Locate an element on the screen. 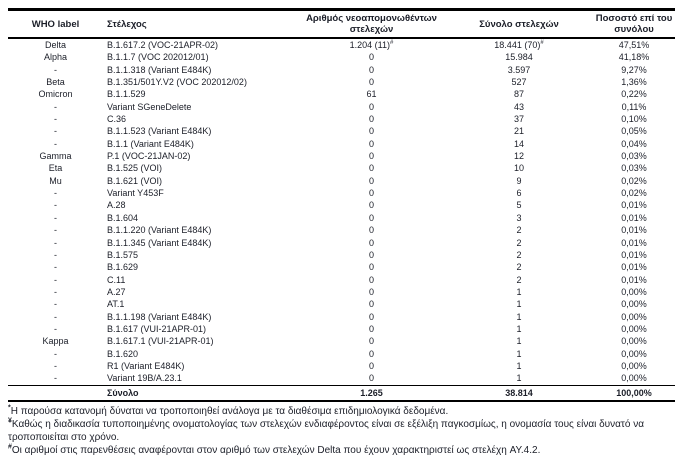  total-row-percent: 100,00% is located at coordinates (634, 393).